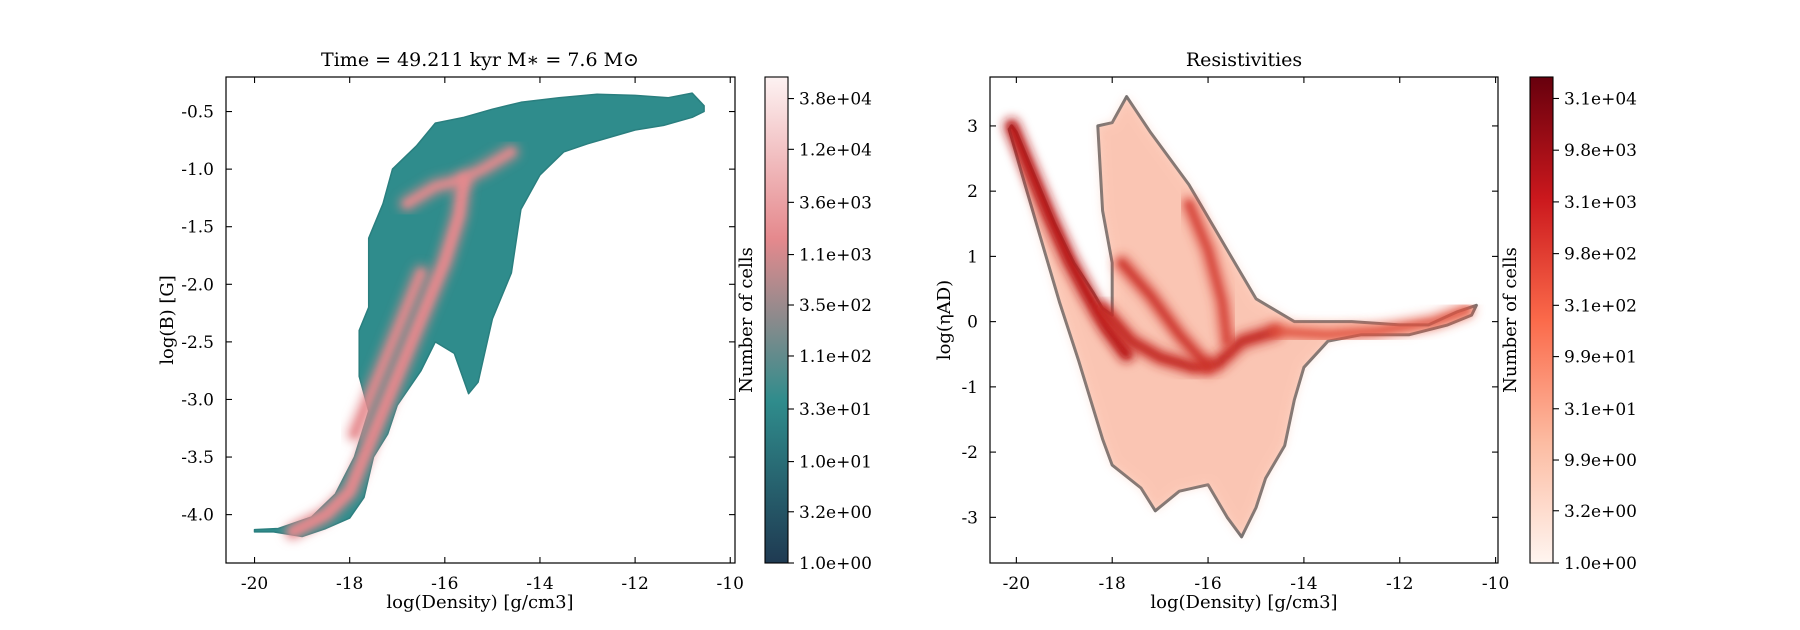 The image size is (1800, 630). Describe the element at coordinates (1510, 320) in the screenshot. I see `right-colorbar-label: Number of cells` at that location.